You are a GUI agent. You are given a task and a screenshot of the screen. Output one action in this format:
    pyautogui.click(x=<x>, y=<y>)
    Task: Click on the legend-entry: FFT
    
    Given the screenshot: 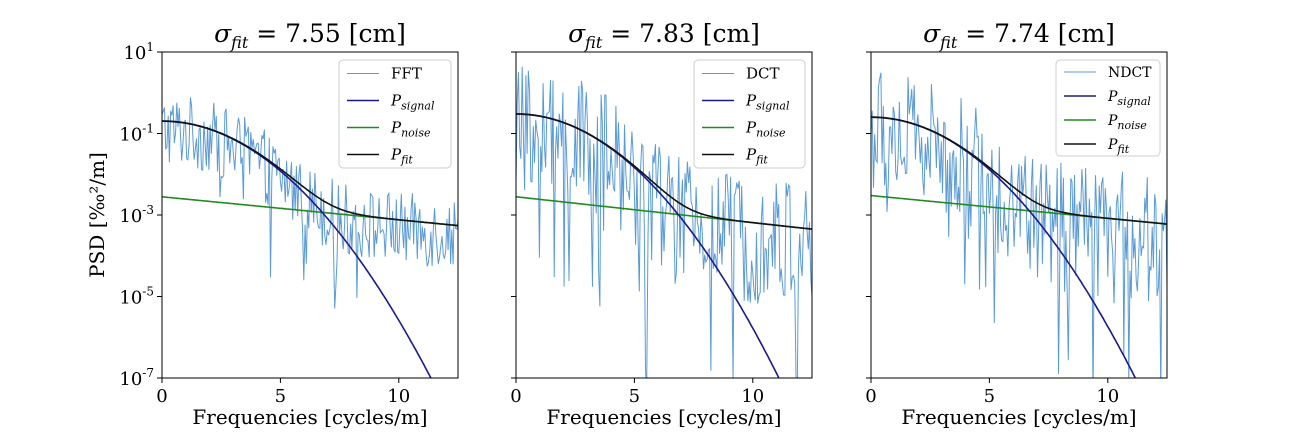 What is the action you would take?
    pyautogui.click(x=406, y=74)
    